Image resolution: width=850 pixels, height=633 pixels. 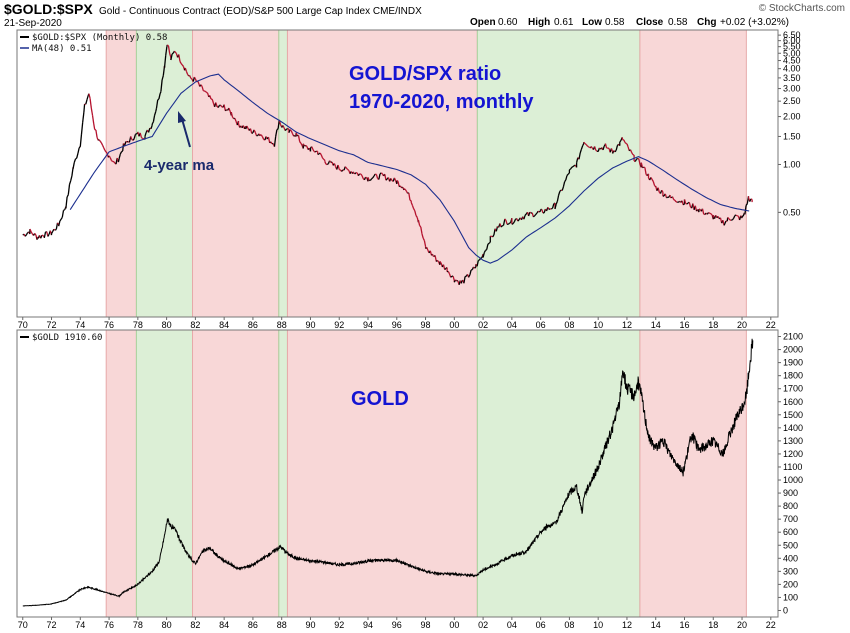 What do you see at coordinates (684, 325) in the screenshot?
I see `ratio-xtick-label: 16` at bounding box center [684, 325].